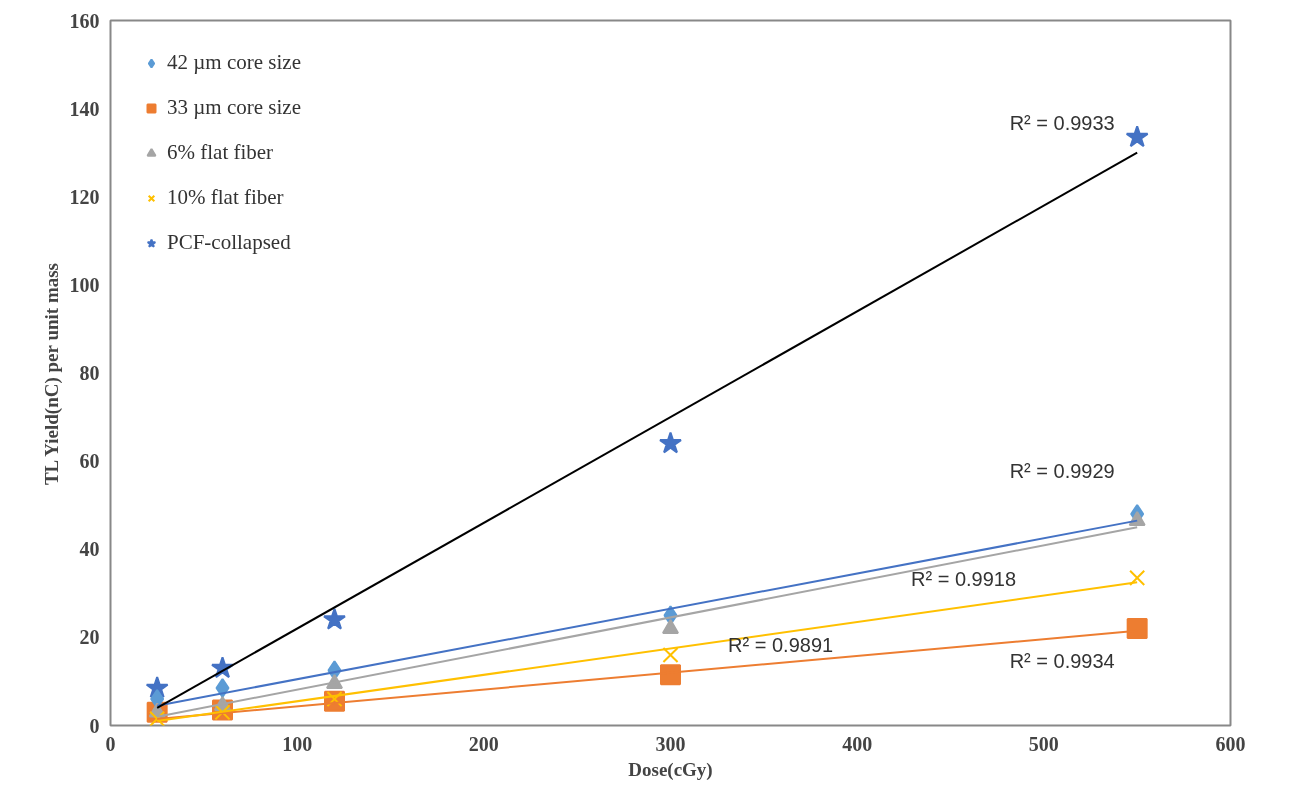 The image size is (1291, 803). What do you see at coordinates (1230, 743) in the screenshot?
I see `x-tick-label: 600` at bounding box center [1230, 743].